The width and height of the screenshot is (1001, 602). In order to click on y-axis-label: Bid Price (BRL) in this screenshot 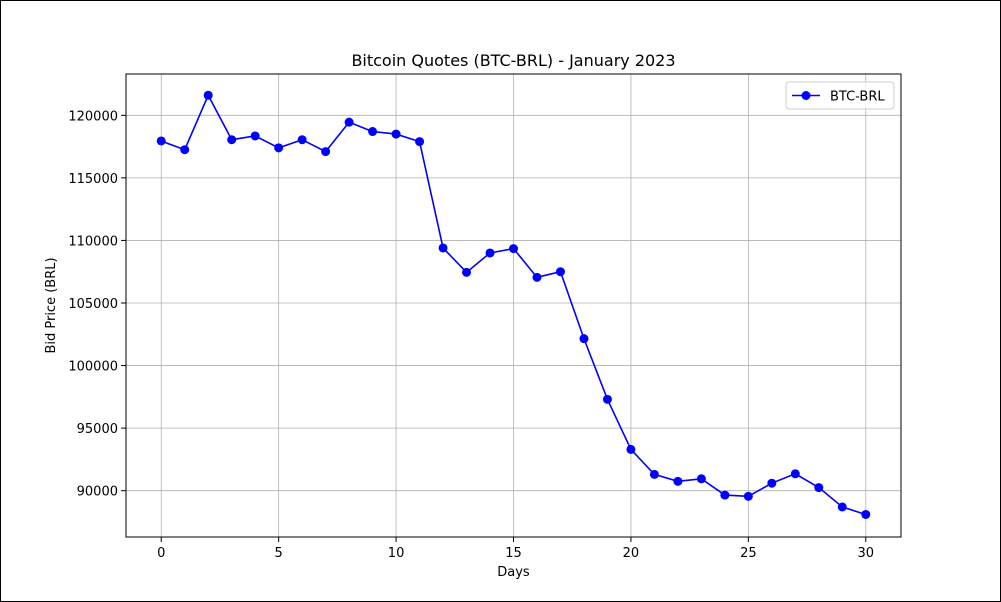, I will do `click(51, 305)`.